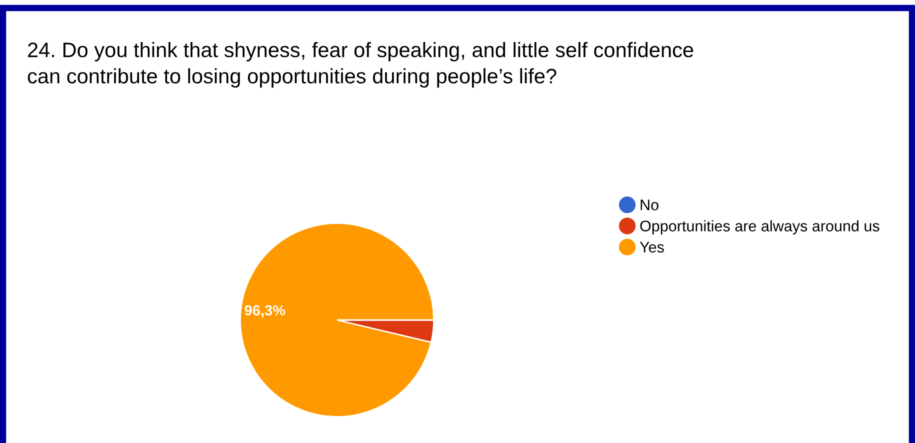 This screenshot has width=915, height=443. What do you see at coordinates (649, 205) in the screenshot?
I see `legend-label: No` at bounding box center [649, 205].